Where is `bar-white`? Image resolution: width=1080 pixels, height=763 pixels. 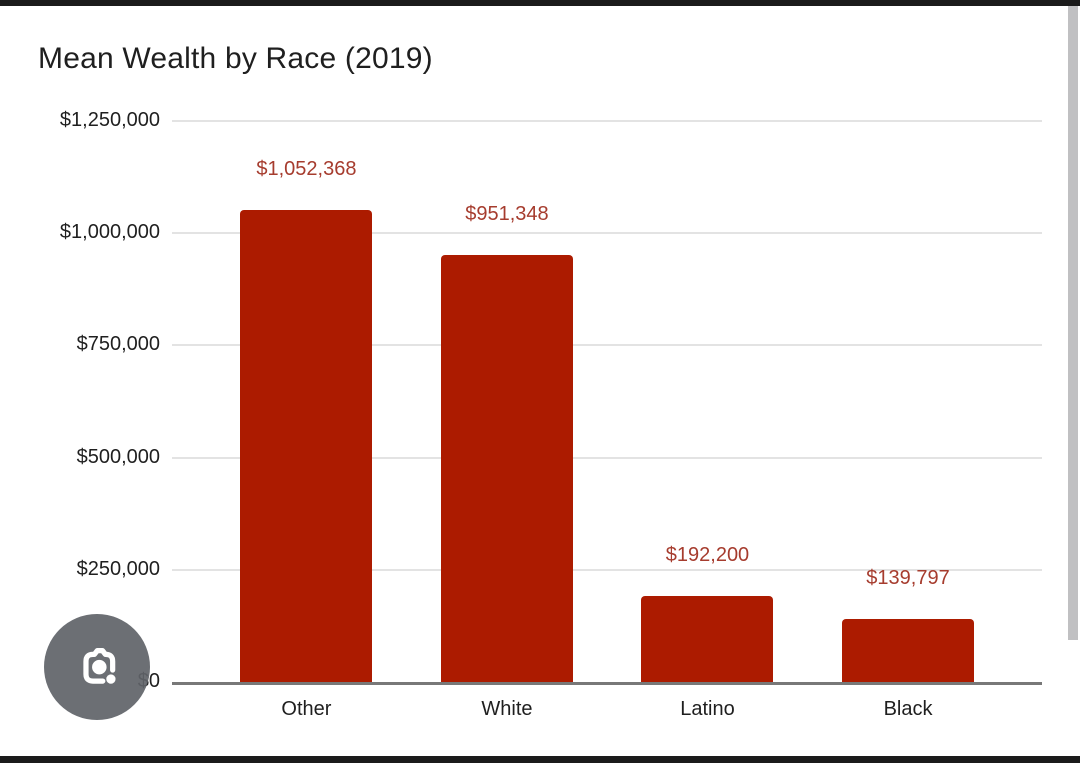
bar-white is located at coordinates (506, 468).